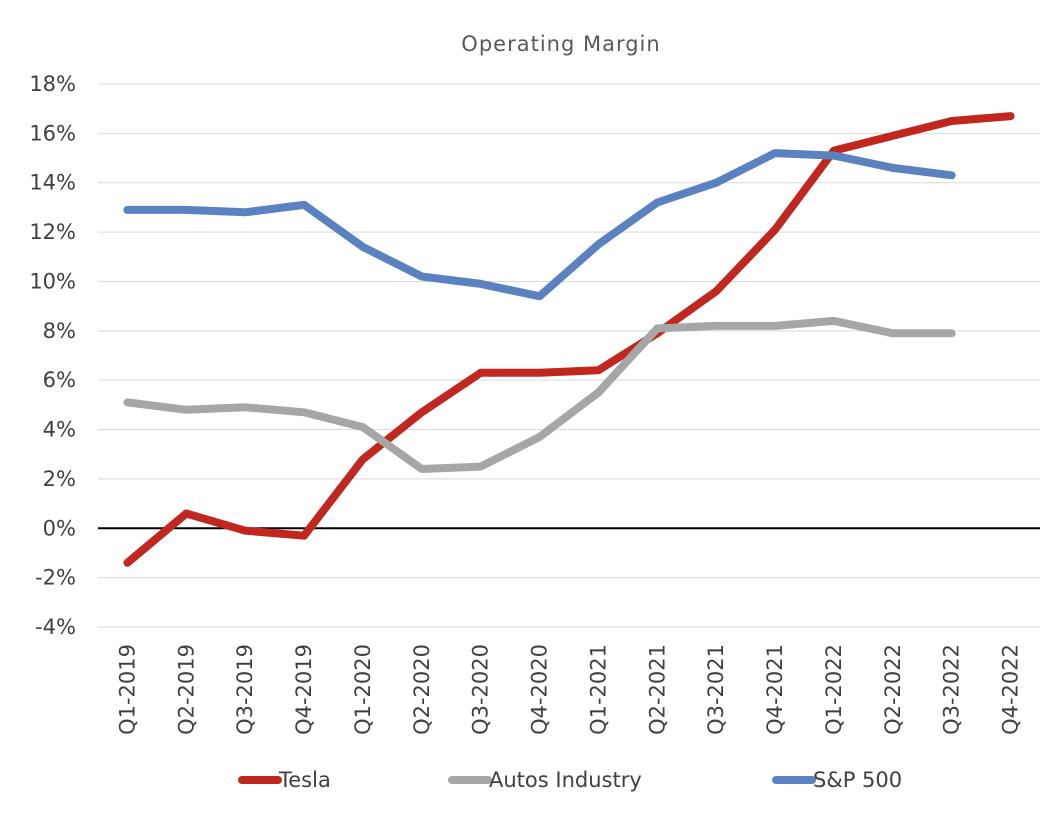 Image resolution: width=1062 pixels, height=826 pixels. What do you see at coordinates (52, 133) in the screenshot?
I see `y-tick-label: 16%` at bounding box center [52, 133].